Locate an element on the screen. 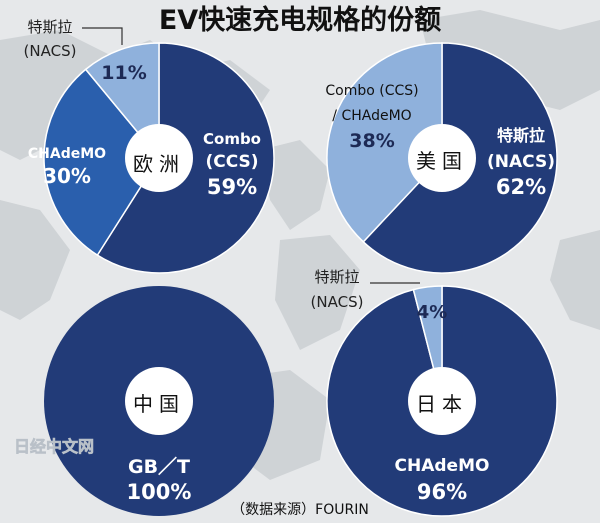  pie-slice-europe-chademo is located at coordinates (101, 162).